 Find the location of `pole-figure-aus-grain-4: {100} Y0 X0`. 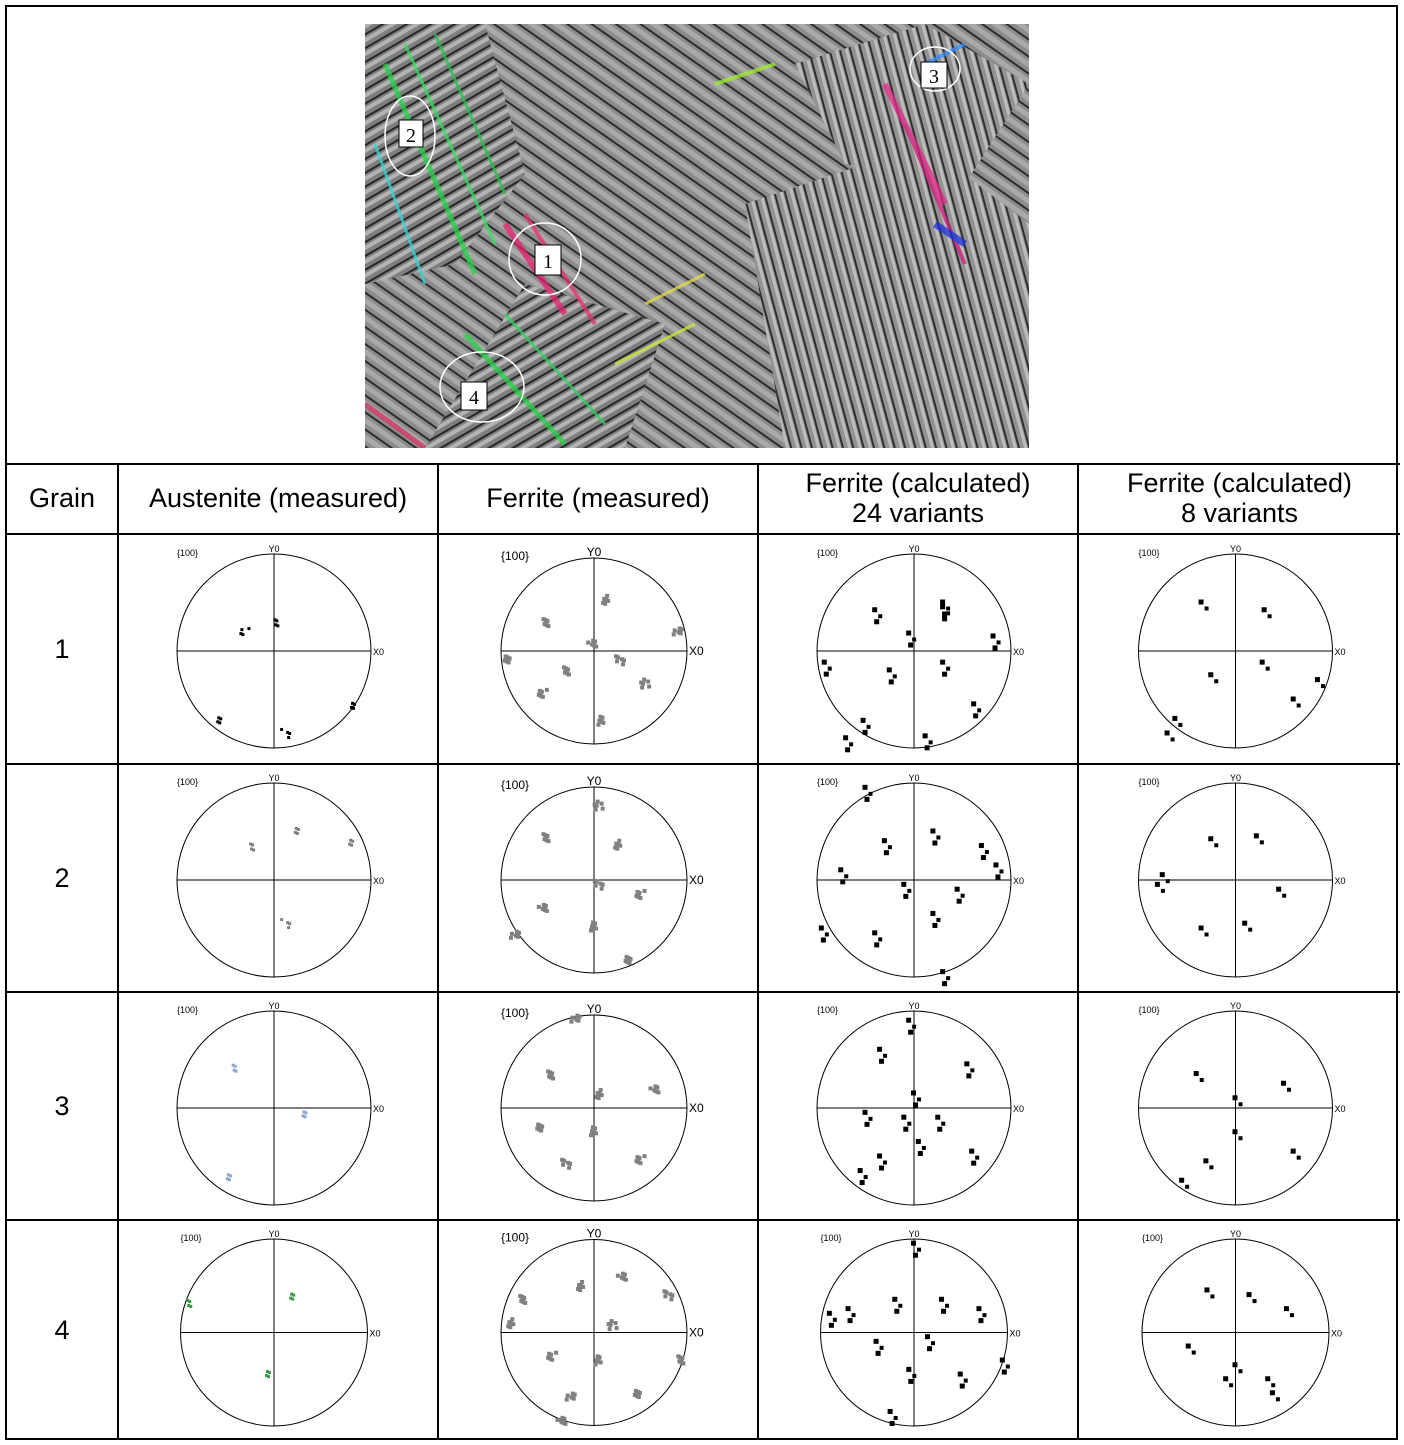

pole-figure-aus-grain-4: {100} Y0 X0 is located at coordinates (280, 1328).